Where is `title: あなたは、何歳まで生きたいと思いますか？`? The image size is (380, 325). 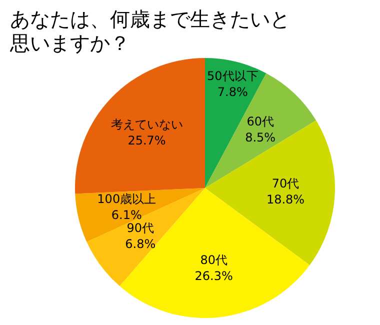 title: あなたは、何歳まで生きたいと思いますか？ is located at coordinates (150, 31).